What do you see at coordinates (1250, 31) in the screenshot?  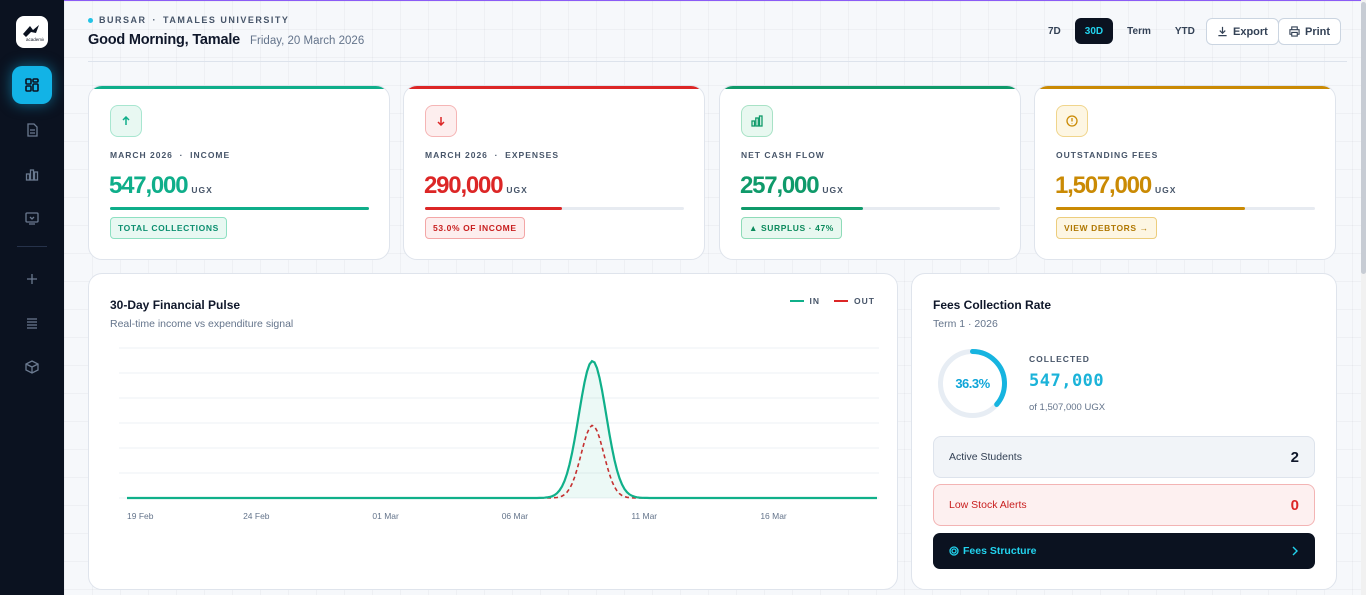 I see `export-label: Export` at bounding box center [1250, 31].